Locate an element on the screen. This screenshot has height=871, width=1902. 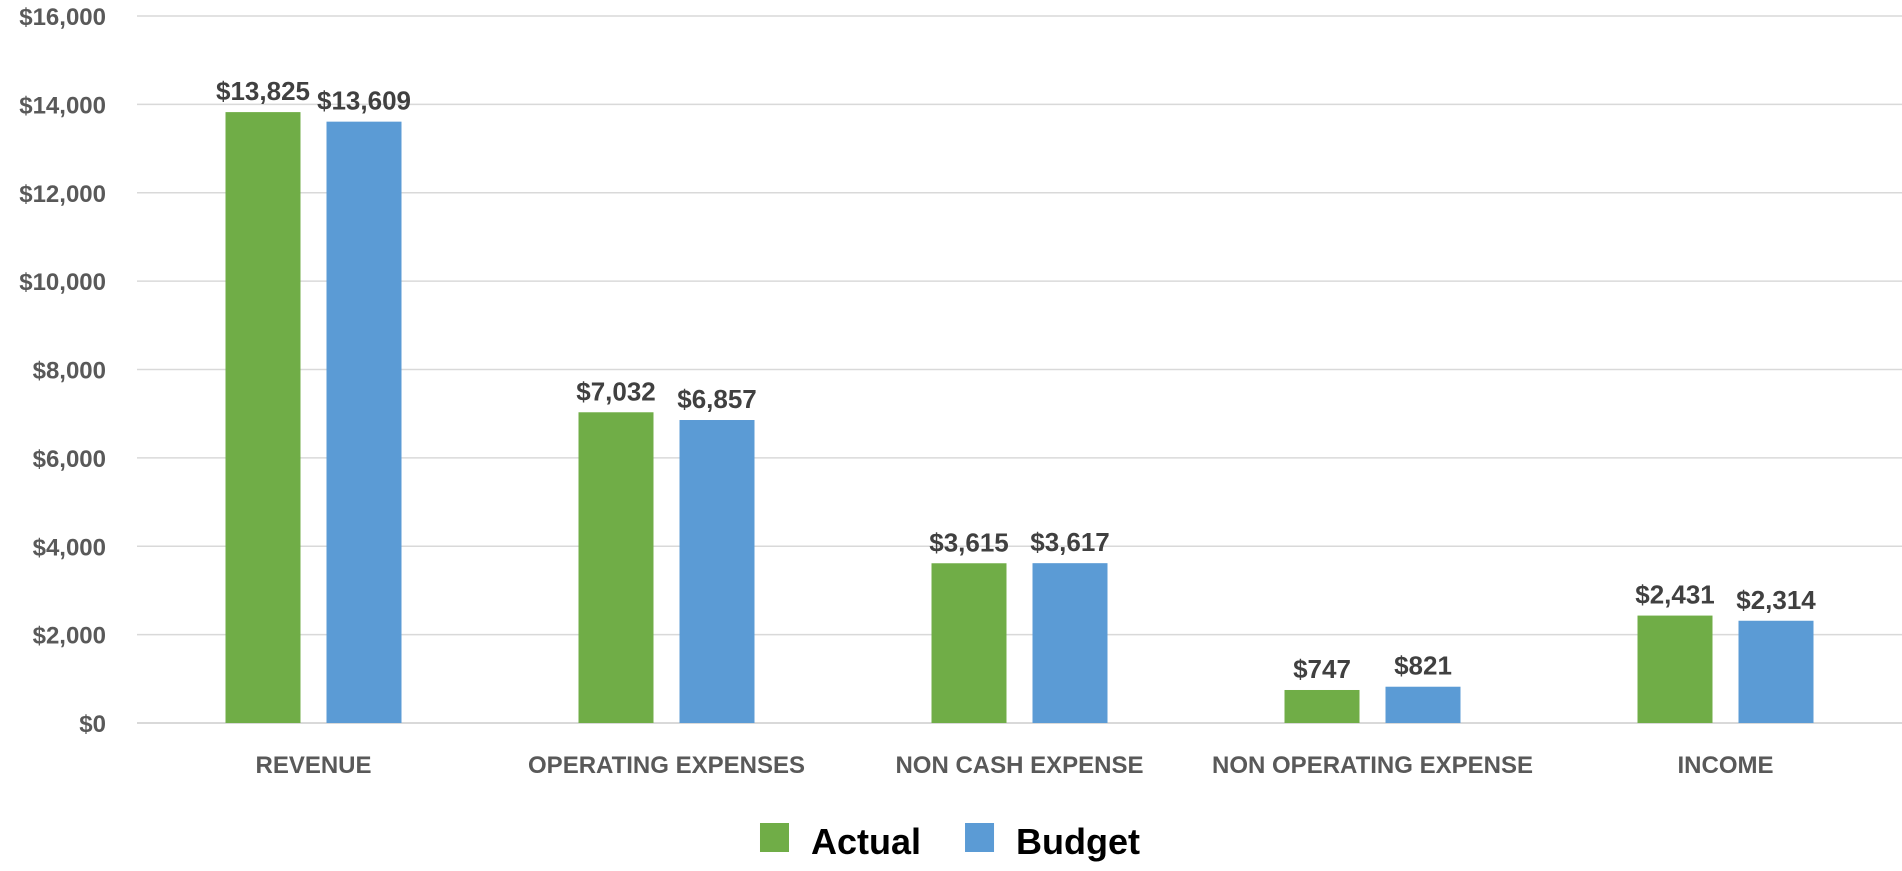
data-label-actual-2: $3,615 is located at coordinates (969, 542).